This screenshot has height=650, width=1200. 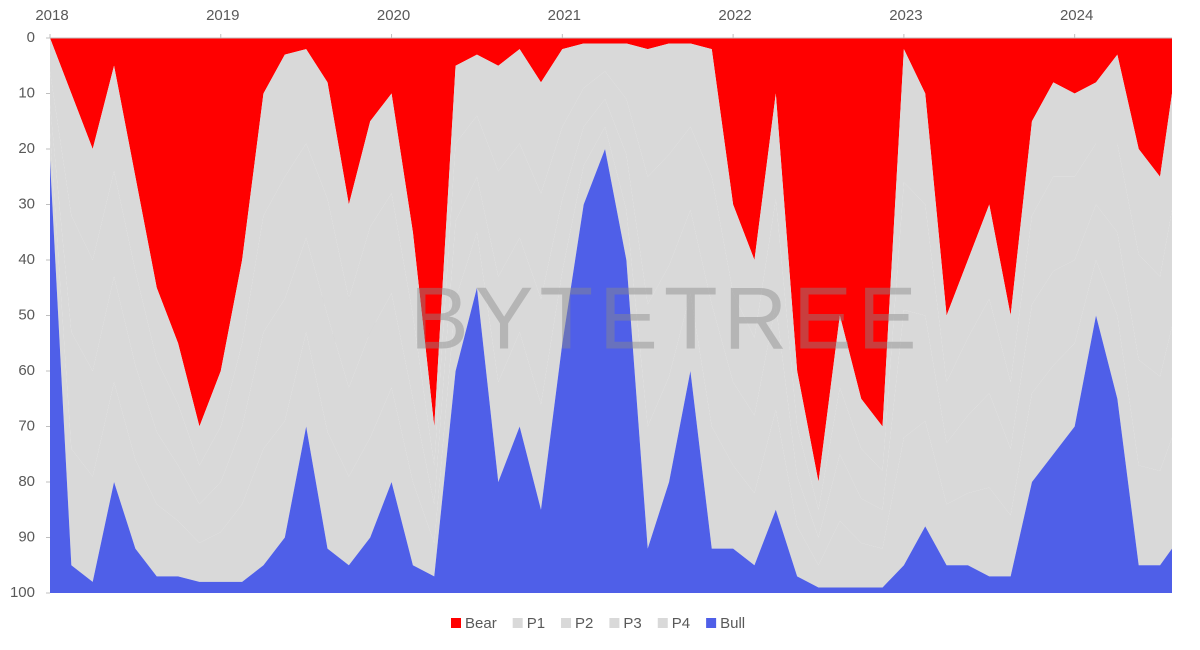 I want to click on legend: Bear P1 P2 P3 P4 Bull, so click(x=598, y=623).